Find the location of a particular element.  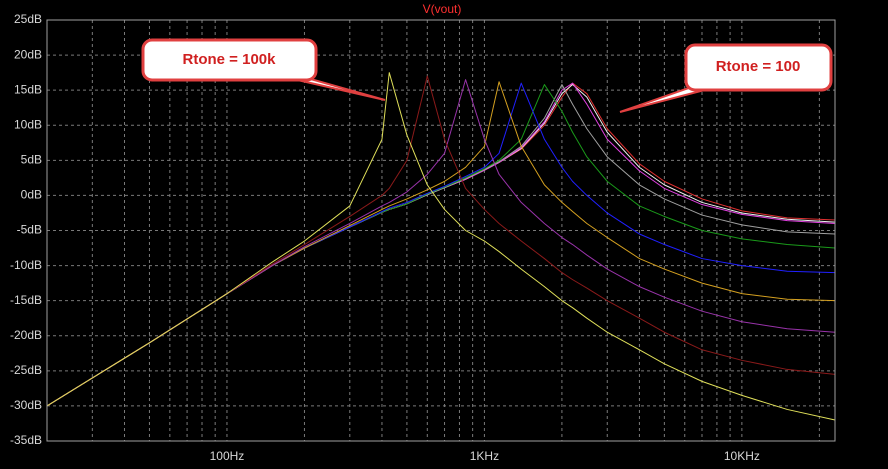

y-tick-label: -30dB is located at coordinates (26, 405).